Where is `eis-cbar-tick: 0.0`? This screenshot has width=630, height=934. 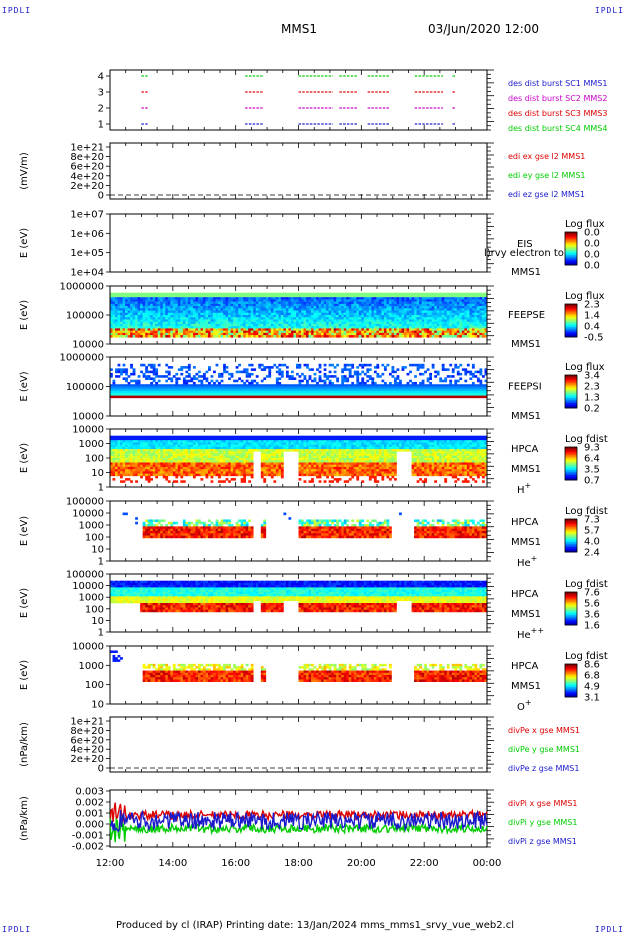
eis-cbar-tick: 0.0 is located at coordinates (592, 233).